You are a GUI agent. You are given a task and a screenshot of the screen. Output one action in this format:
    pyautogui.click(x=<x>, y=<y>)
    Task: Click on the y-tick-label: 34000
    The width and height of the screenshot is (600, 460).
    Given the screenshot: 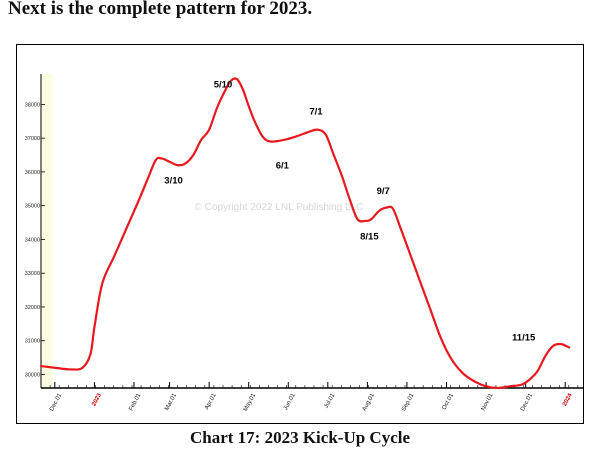 What is the action you would take?
    pyautogui.click(x=32, y=240)
    